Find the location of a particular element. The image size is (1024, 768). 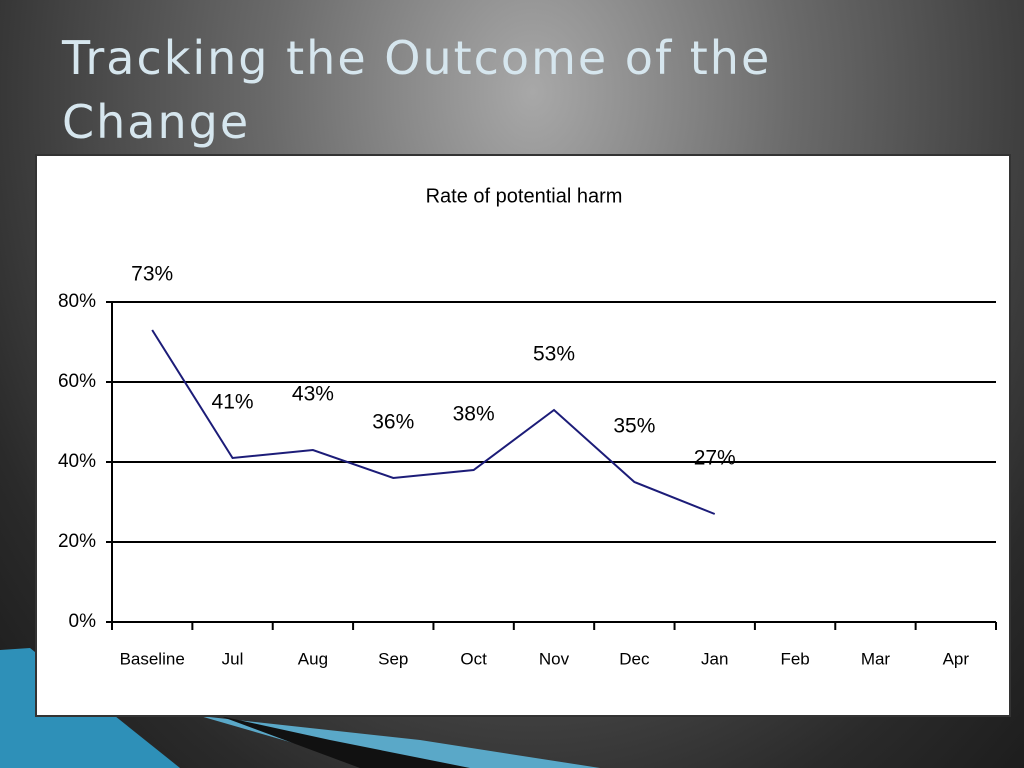

x-tick-label: Apr is located at coordinates (956, 658).